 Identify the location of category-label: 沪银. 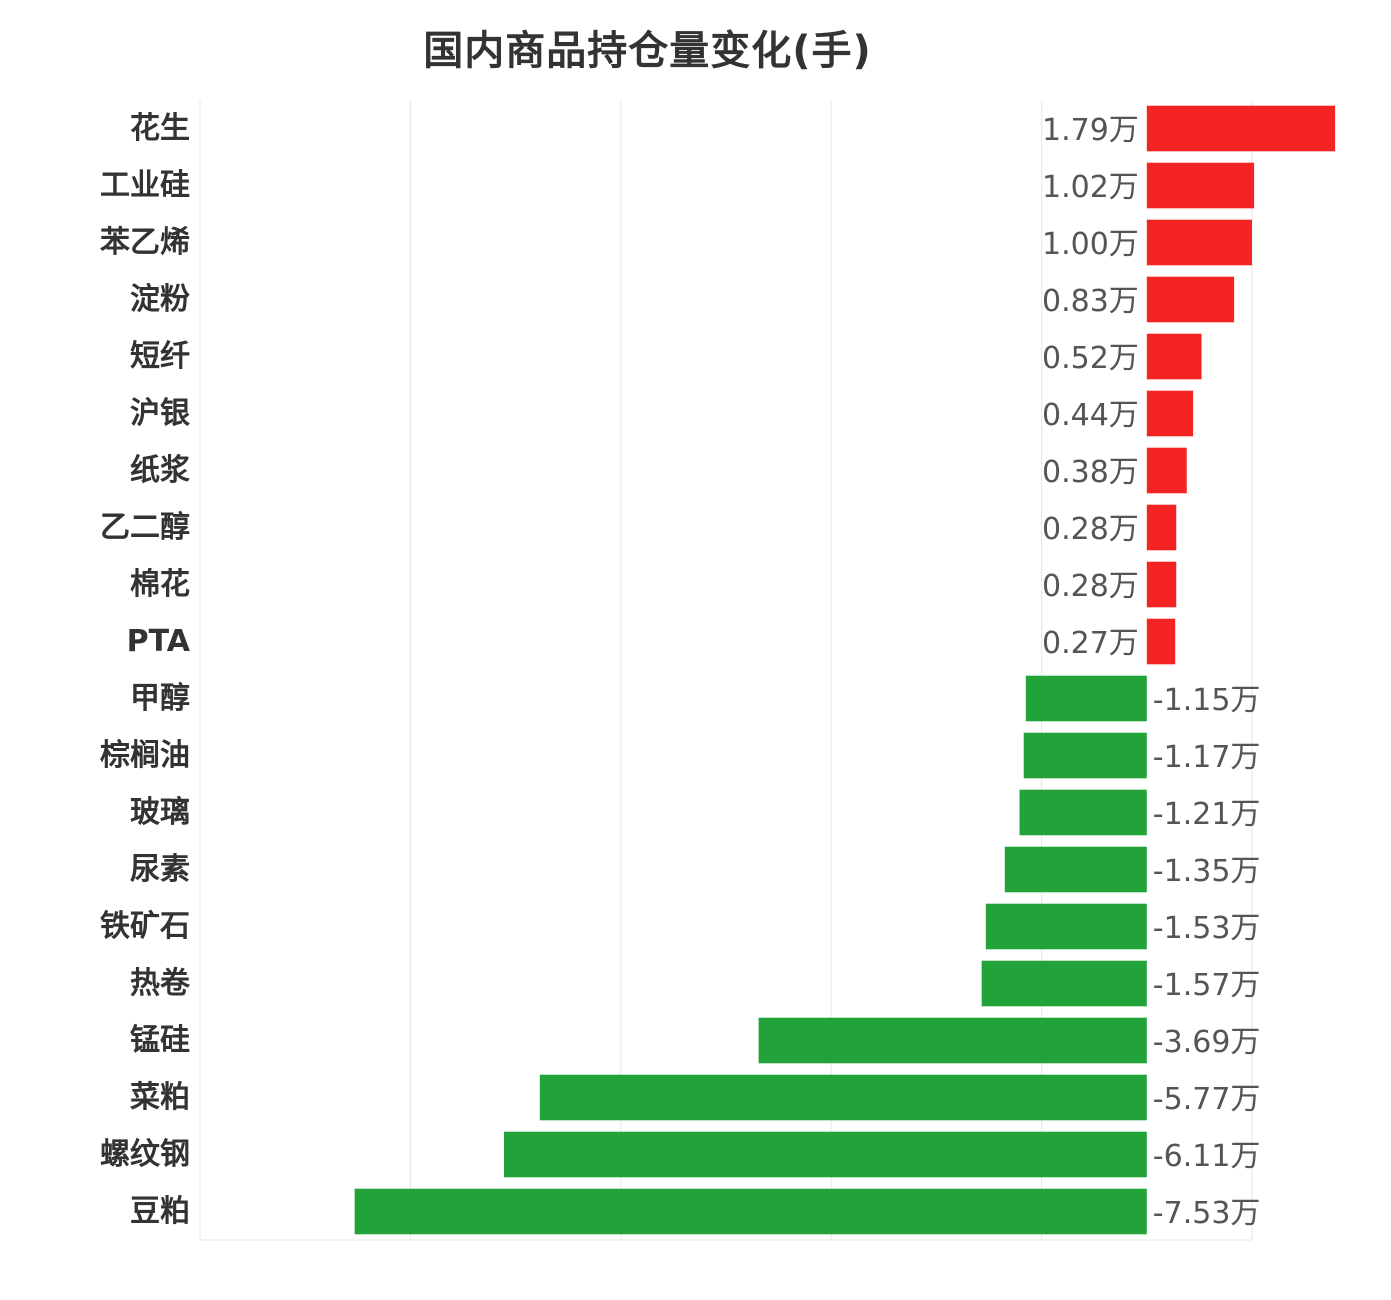
(160, 413).